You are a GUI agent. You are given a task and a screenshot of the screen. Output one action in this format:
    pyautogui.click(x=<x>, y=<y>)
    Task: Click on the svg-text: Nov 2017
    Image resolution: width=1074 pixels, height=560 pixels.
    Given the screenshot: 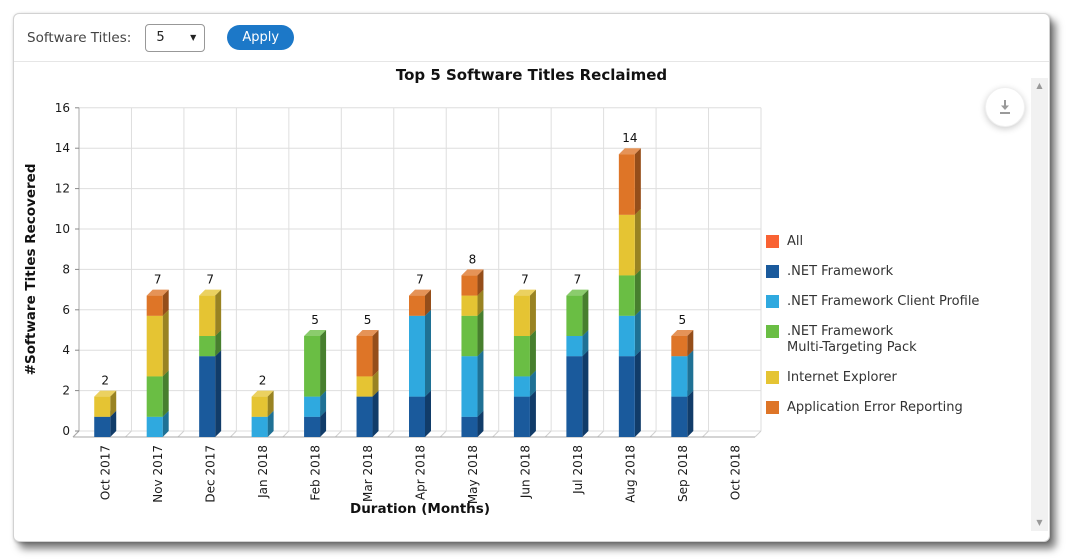 What is the action you would take?
    pyautogui.click(x=158, y=474)
    